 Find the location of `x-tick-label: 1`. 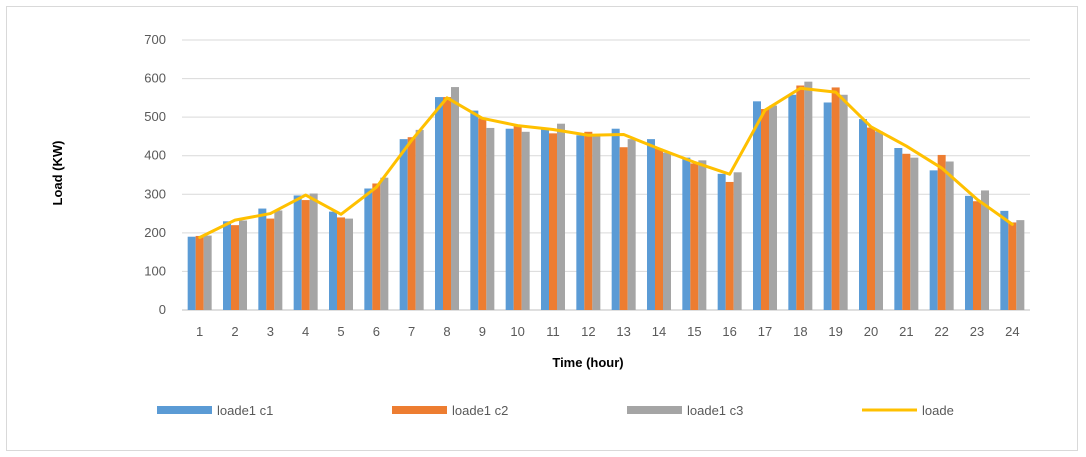

x-tick-label: 1 is located at coordinates (199, 331).